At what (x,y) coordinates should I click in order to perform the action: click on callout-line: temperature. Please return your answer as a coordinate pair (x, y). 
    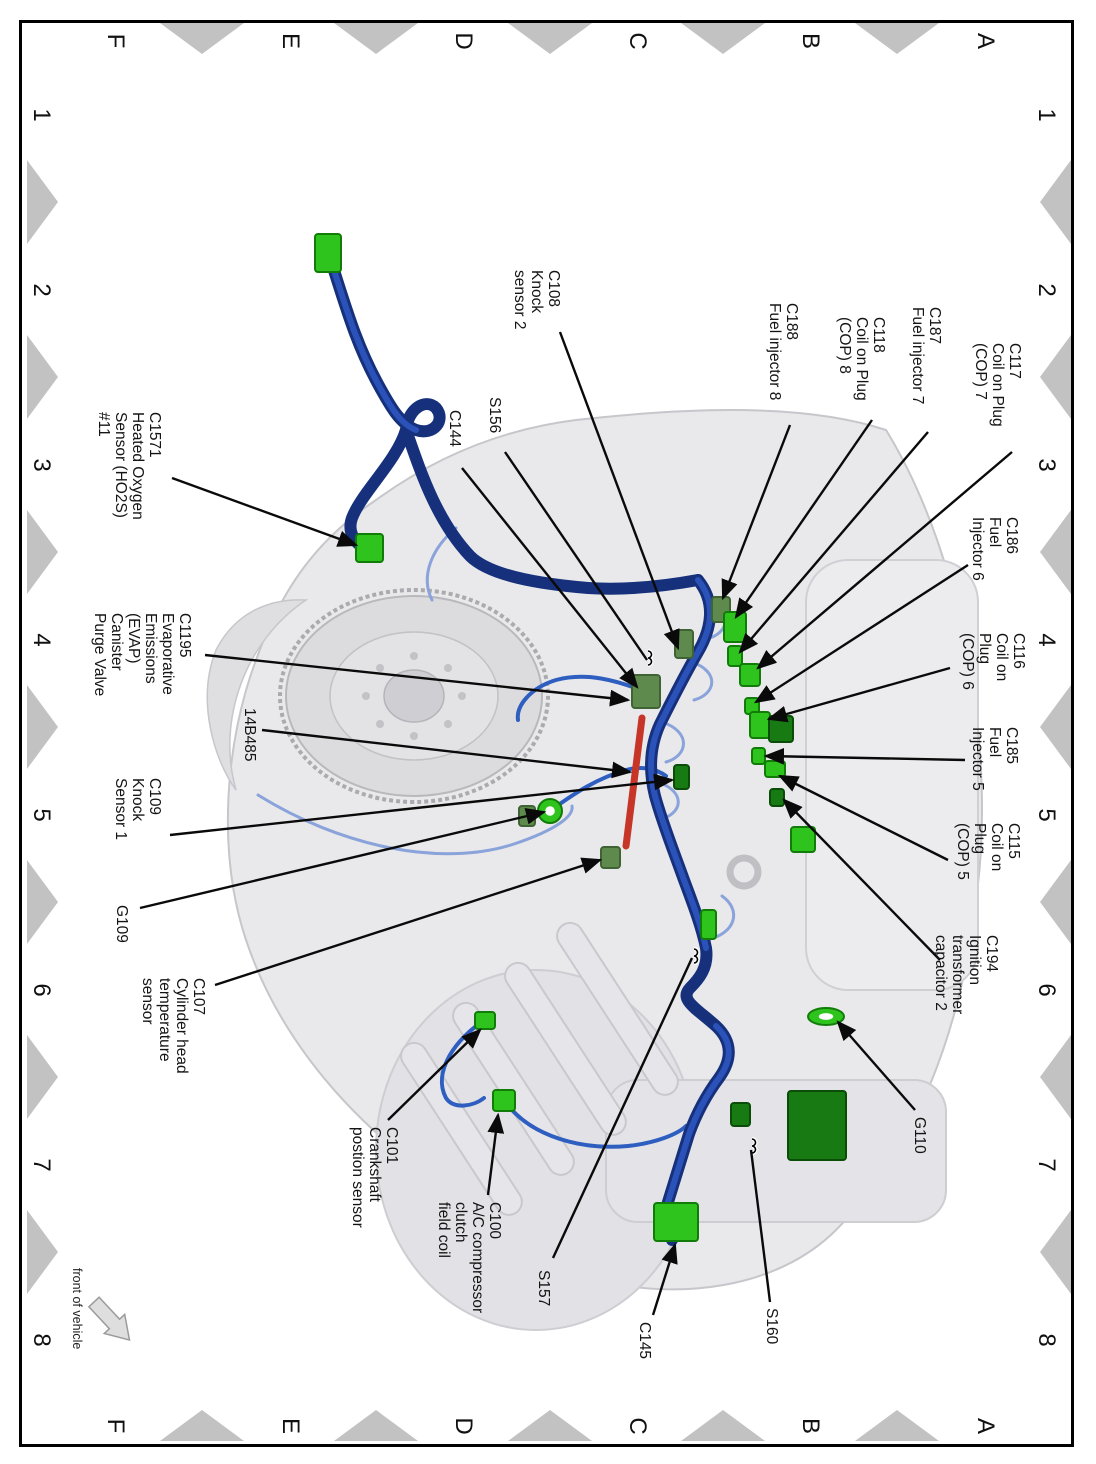
    Looking at the image, I should click on (164, 1020).